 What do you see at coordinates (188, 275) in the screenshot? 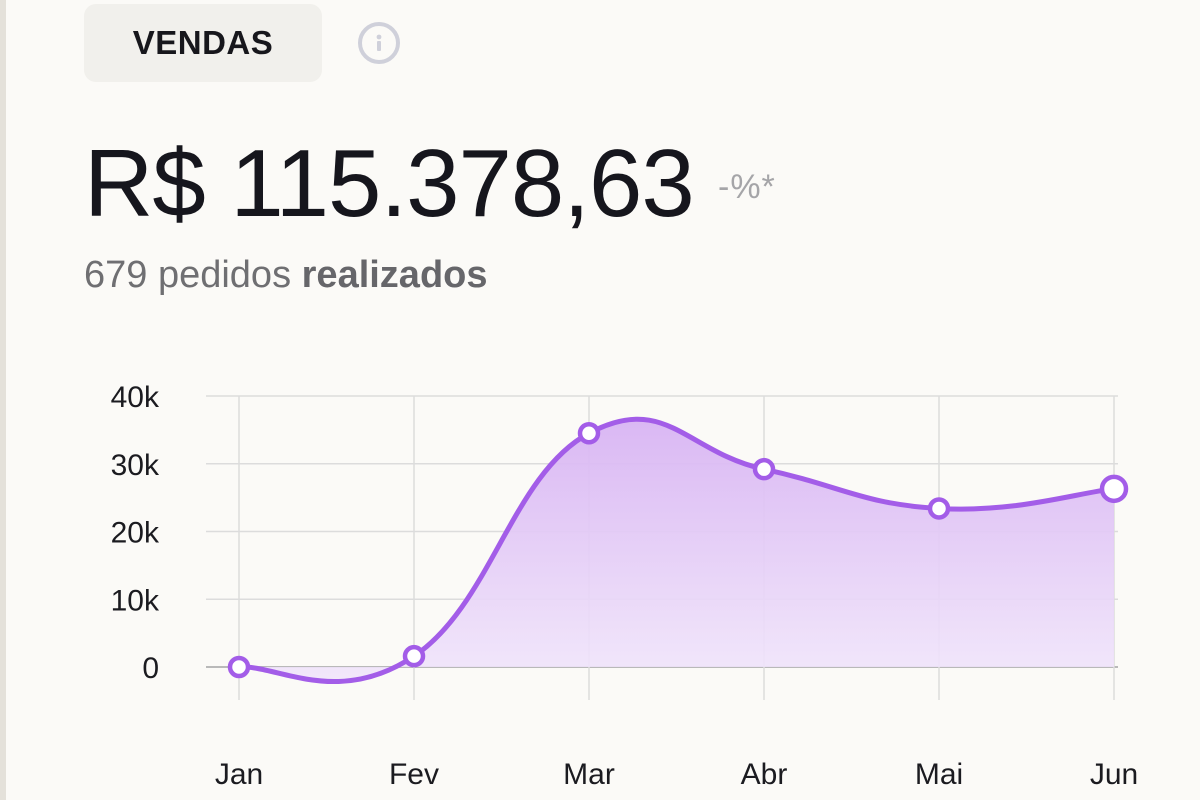
I see `orders-count: 679 pedidos` at bounding box center [188, 275].